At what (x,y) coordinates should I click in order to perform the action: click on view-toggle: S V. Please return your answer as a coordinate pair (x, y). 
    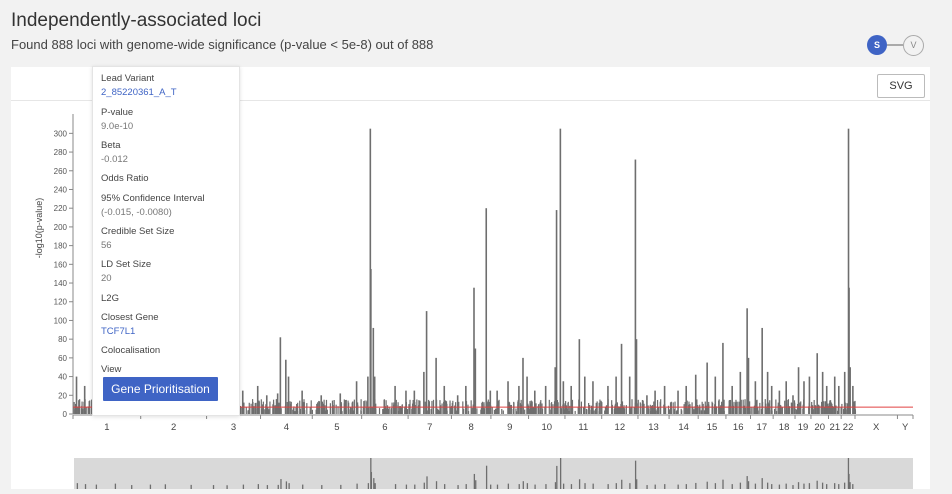
    Looking at the image, I should click on (899, 45).